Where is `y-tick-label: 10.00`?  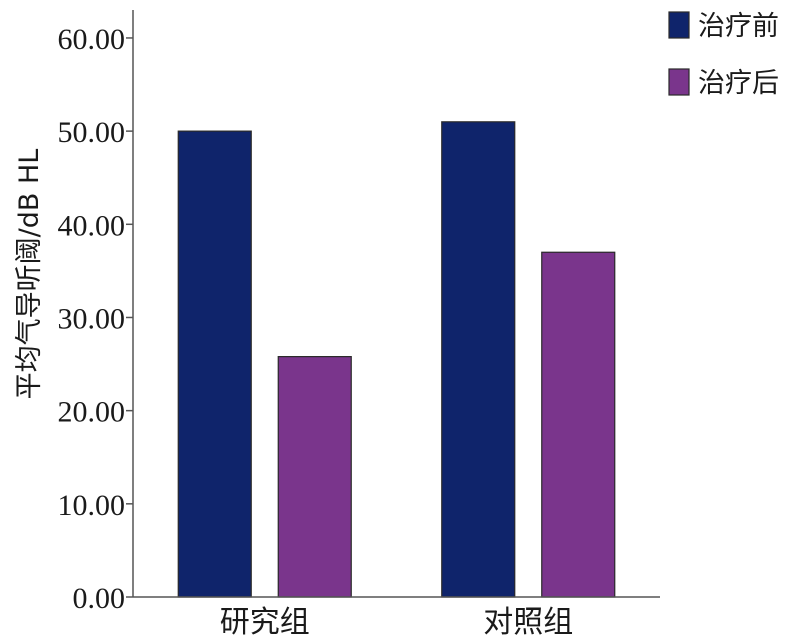 y-tick-label: 10.00 is located at coordinates (92, 505).